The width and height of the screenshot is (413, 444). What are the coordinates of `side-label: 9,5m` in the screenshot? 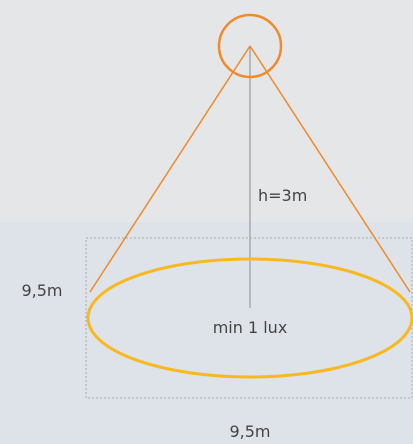 It's located at (41, 290).